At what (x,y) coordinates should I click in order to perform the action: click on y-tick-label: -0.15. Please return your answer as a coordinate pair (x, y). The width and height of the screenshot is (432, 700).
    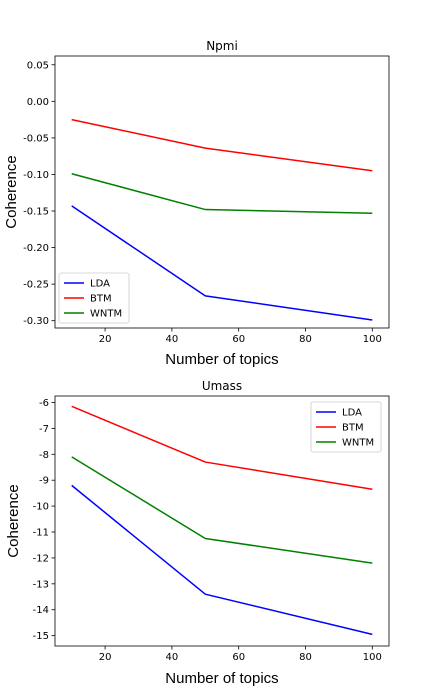
    Looking at the image, I should click on (36, 212).